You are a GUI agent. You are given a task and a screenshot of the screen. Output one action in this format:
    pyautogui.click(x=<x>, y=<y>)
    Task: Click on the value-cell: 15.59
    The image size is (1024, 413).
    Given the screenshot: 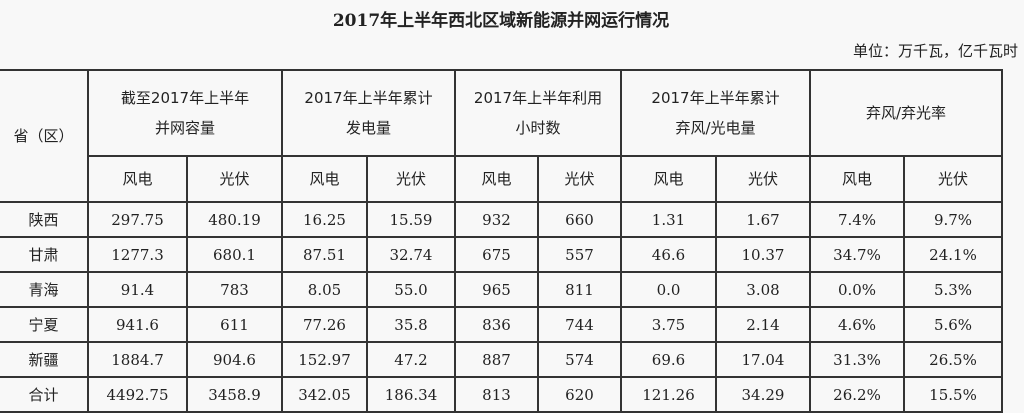 What is the action you would take?
    pyautogui.click(x=411, y=219)
    